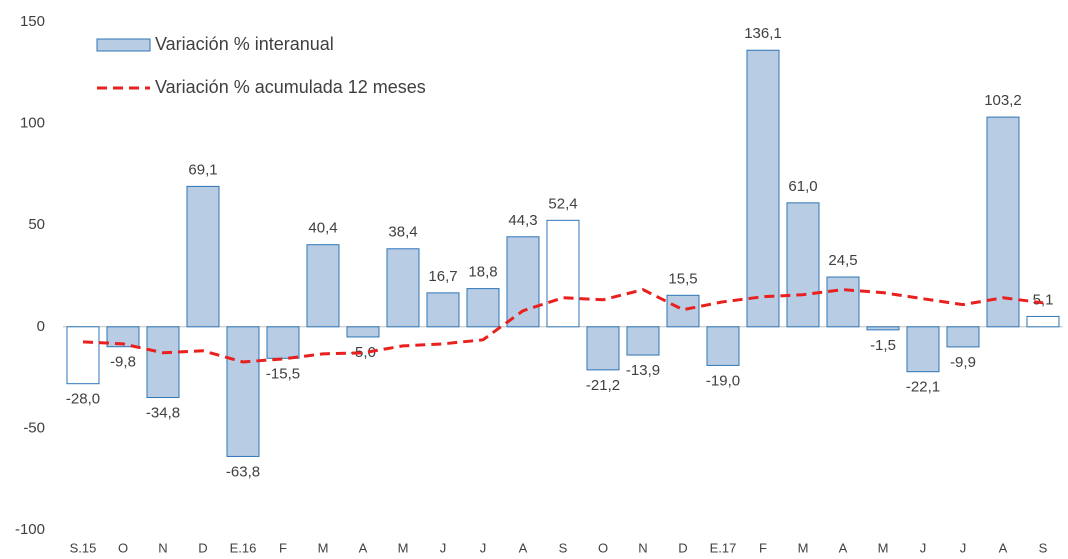  What do you see at coordinates (643, 370) in the screenshot?
I see `data-label: -13,9` at bounding box center [643, 370].